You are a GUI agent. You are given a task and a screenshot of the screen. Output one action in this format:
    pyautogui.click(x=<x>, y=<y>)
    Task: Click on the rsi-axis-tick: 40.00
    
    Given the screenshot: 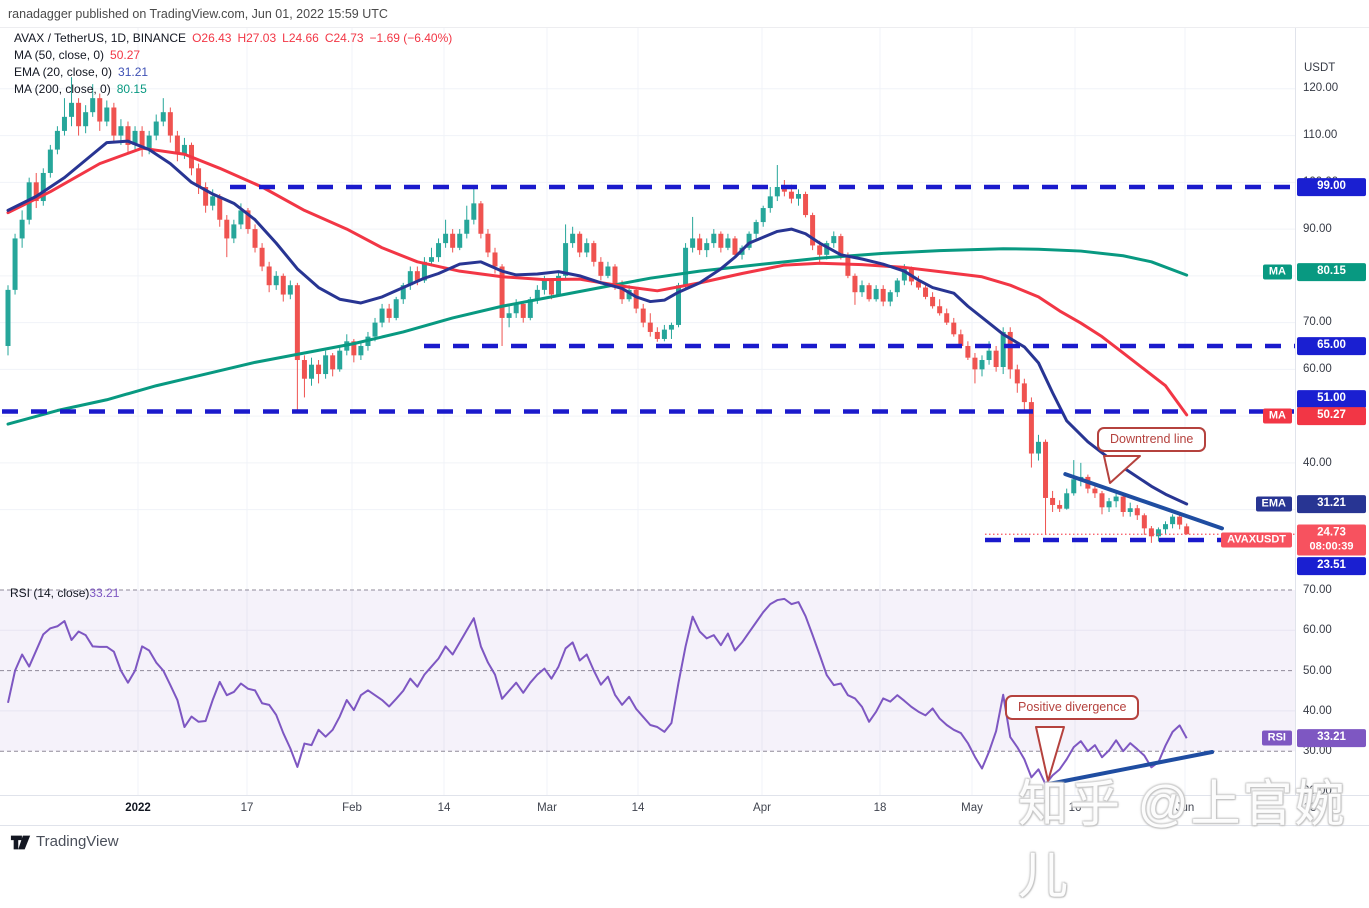 What is the action you would take?
    pyautogui.click(x=1317, y=711)
    